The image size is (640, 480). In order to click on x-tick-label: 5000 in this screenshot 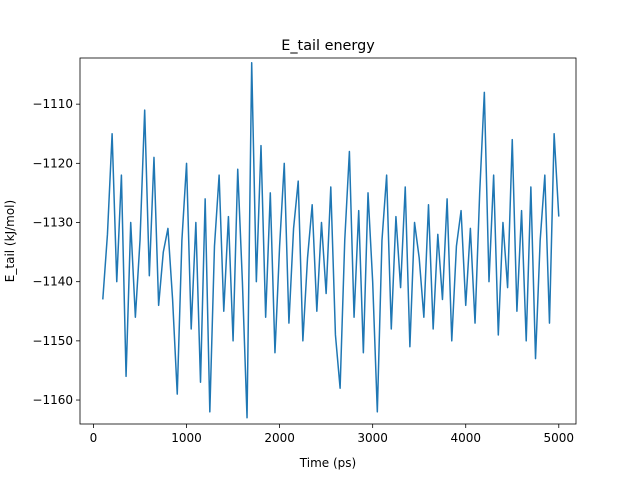, I will do `click(559, 438)`.